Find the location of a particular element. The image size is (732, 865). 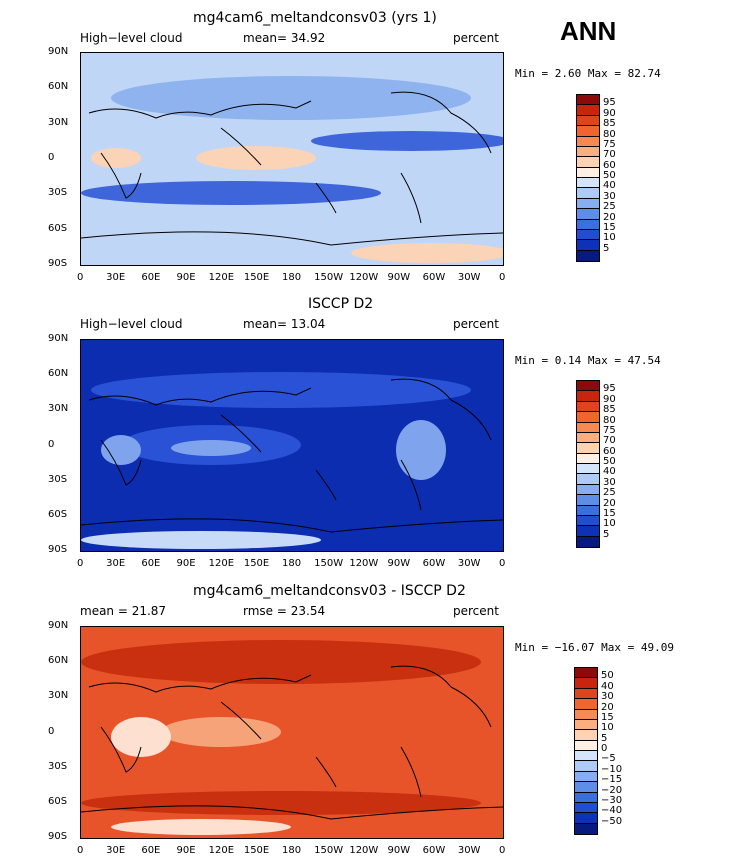

mean-label: mean= 13.04 is located at coordinates (284, 324).